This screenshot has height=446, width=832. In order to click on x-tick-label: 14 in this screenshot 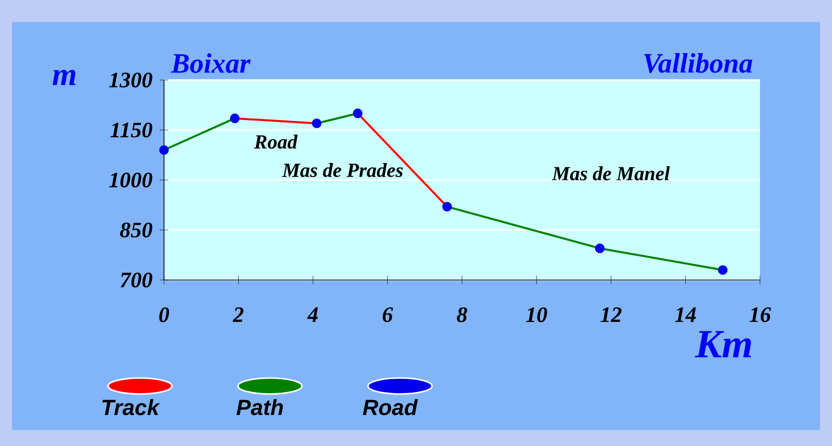, I will do `click(685, 314)`.